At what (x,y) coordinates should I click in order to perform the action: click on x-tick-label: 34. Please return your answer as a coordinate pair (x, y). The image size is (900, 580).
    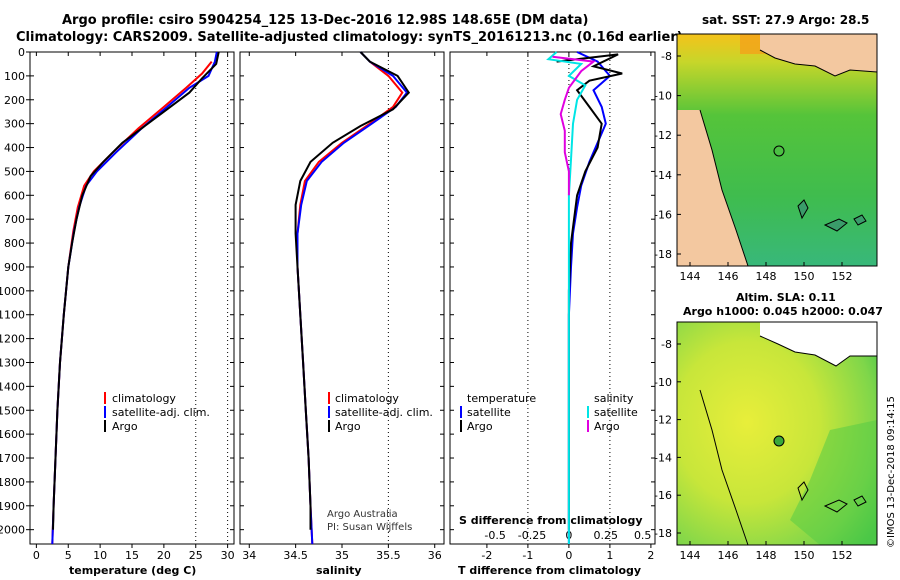
    Looking at the image, I should click on (249, 555).